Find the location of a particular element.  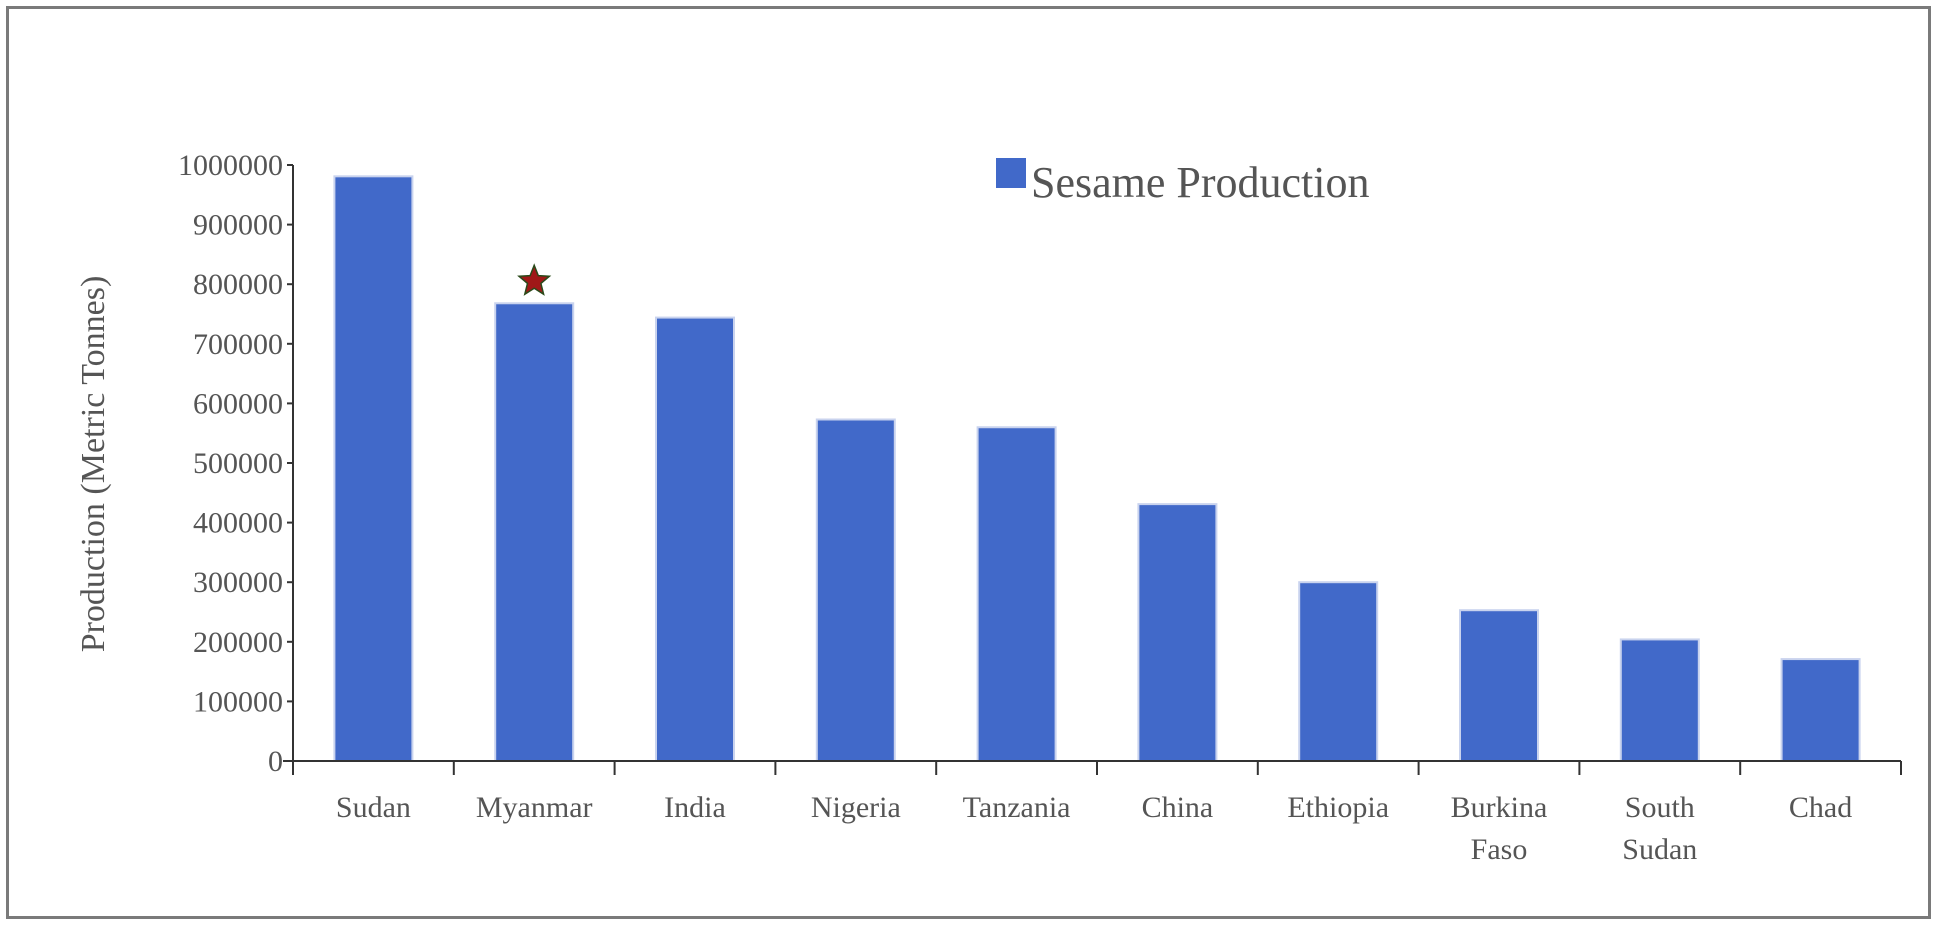

y-tick-label: 300000 is located at coordinates (238, 582).